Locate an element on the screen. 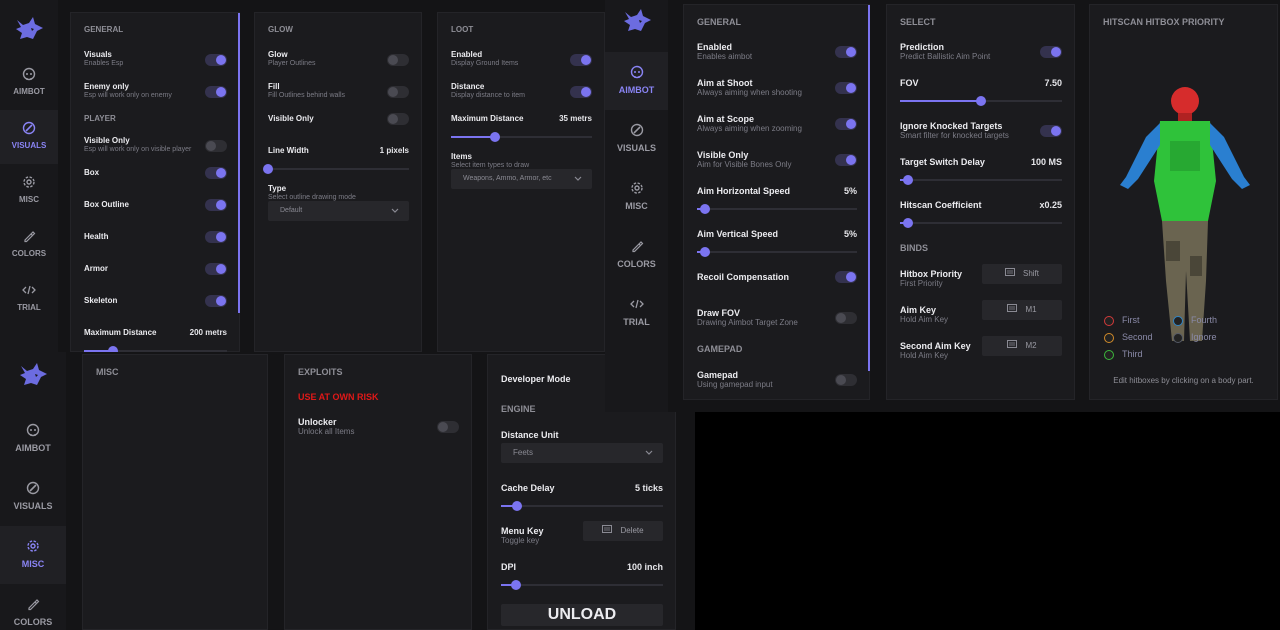 The width and height of the screenshot is (1280, 630). setting-label: Aim at Scope is located at coordinates (726, 119).